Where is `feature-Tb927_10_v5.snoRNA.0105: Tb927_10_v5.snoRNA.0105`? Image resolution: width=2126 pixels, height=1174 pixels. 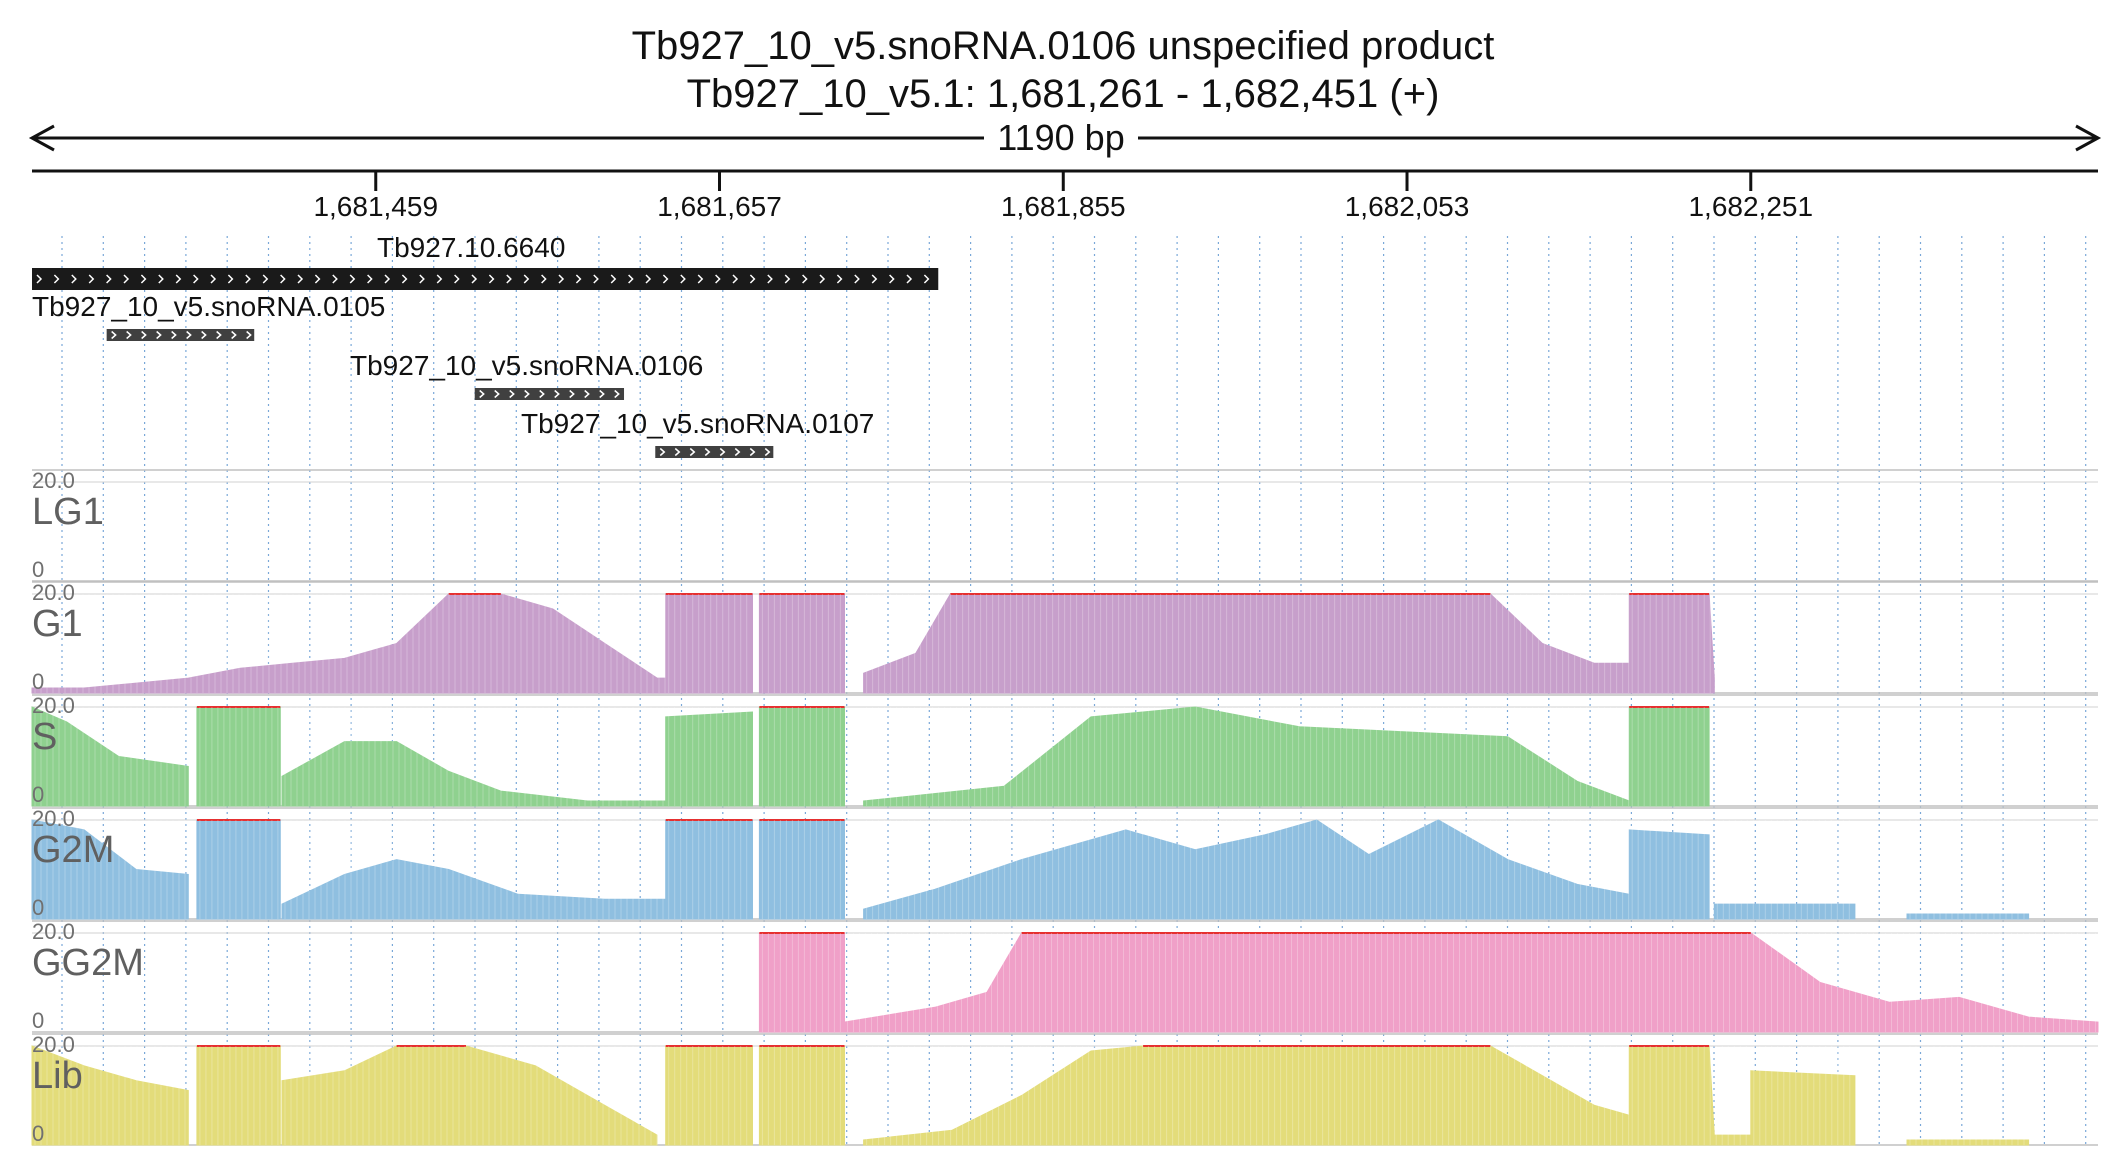
feature-Tb927_10_v5.snoRNA.0105: Tb927_10_v5.snoRNA.0105 is located at coordinates (208, 316).